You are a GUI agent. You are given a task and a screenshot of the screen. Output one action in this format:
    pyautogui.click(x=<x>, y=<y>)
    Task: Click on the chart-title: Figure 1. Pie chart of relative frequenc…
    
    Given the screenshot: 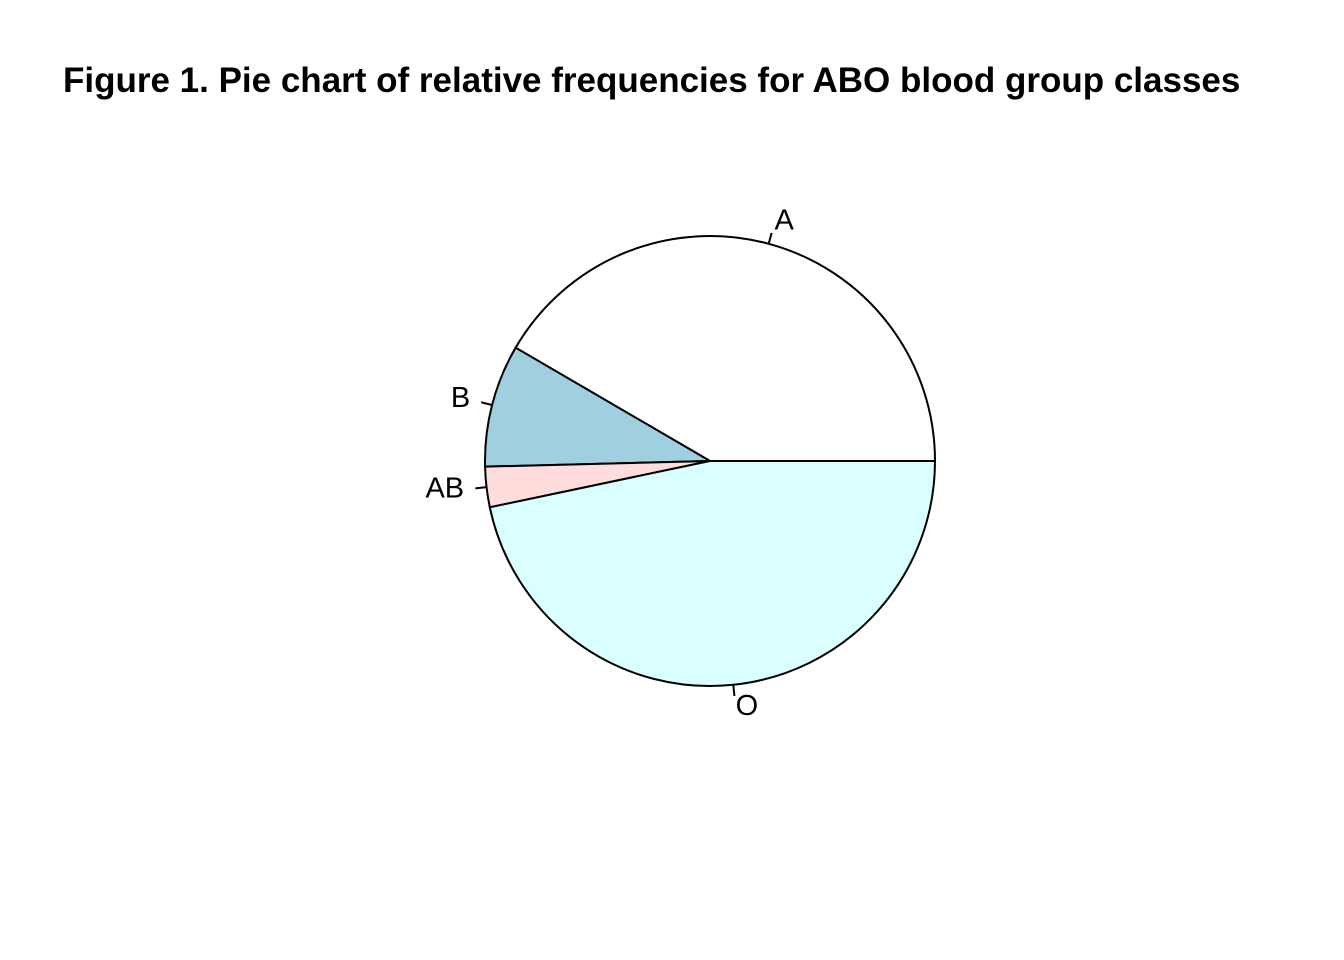 What is the action you would take?
    pyautogui.click(x=651, y=80)
    